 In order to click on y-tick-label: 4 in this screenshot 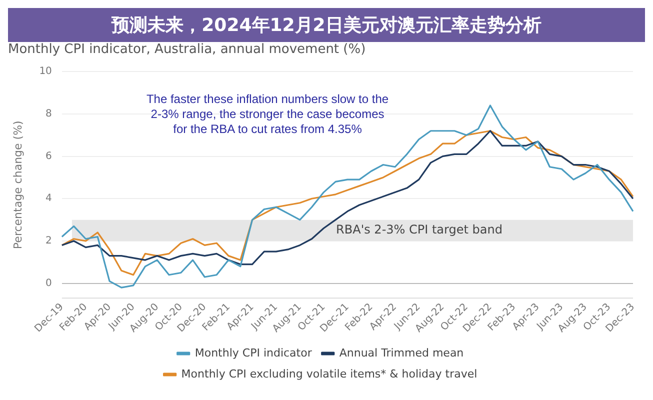, I will do `click(49, 198)`.